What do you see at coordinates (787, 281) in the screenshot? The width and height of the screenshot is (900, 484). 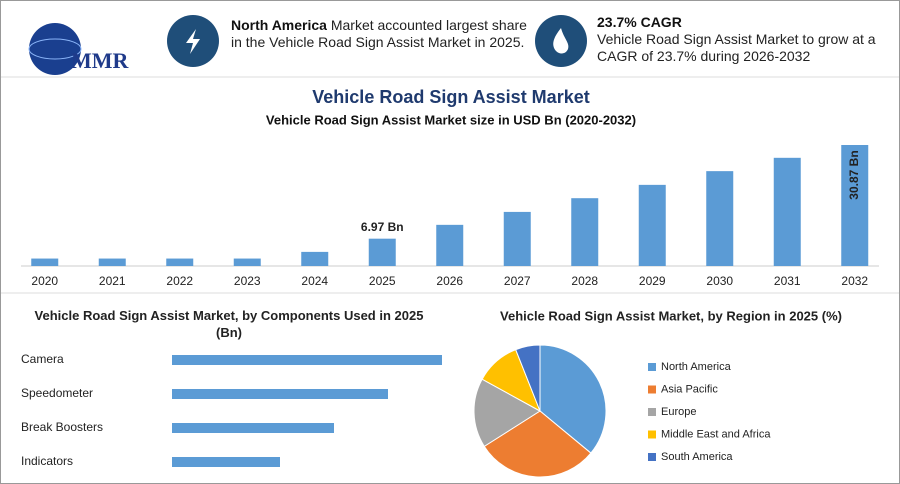 I see `x-tick-label: 2031` at bounding box center [787, 281].